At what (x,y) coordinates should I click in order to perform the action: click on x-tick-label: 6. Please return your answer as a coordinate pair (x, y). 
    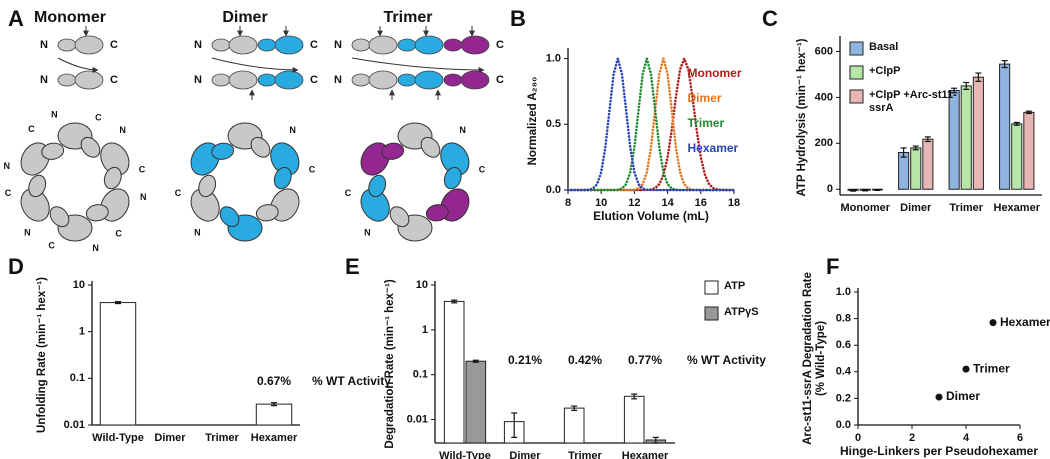
    Looking at the image, I should click on (1020, 438).